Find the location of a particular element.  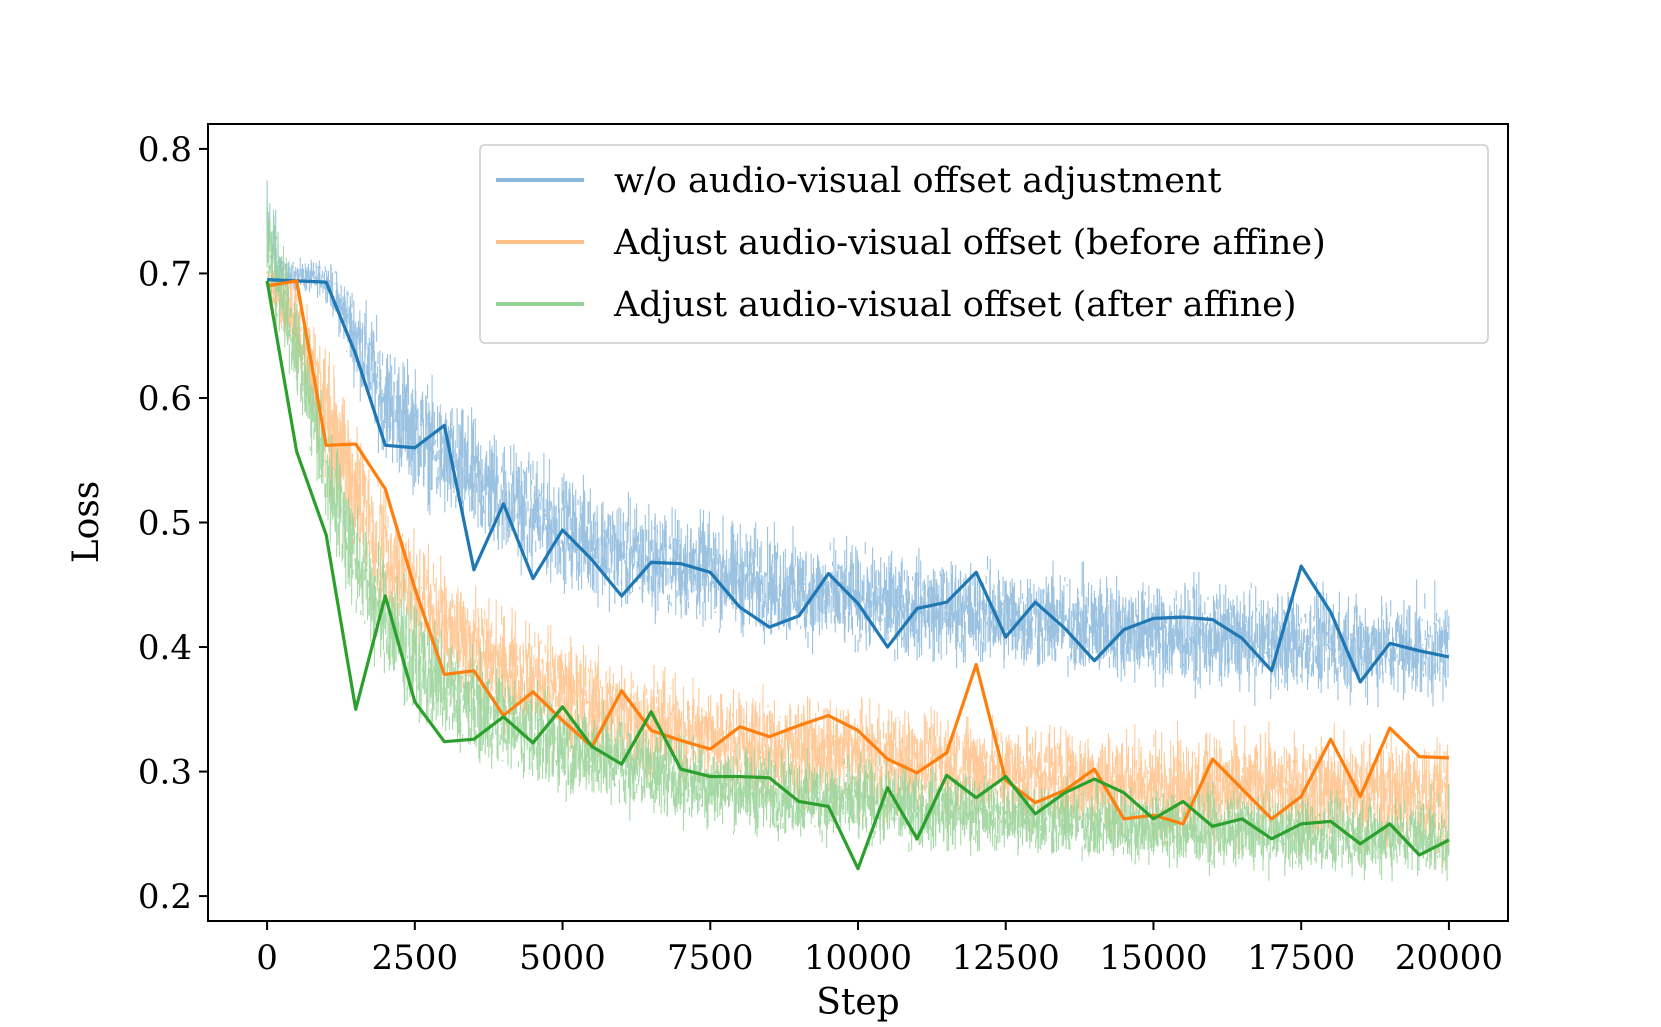

x-tick-label-17500: 17500 is located at coordinates (1301, 958).